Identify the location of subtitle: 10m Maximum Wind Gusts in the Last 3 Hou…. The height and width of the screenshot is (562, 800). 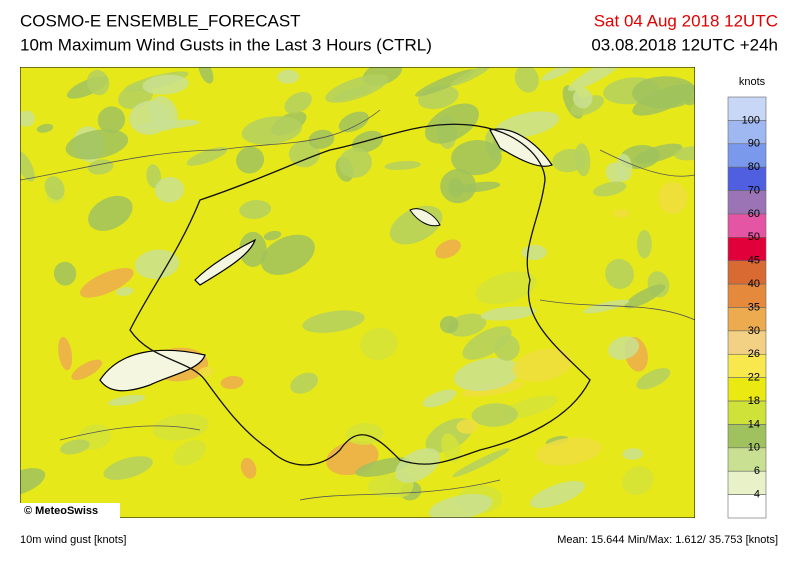
(226, 44).